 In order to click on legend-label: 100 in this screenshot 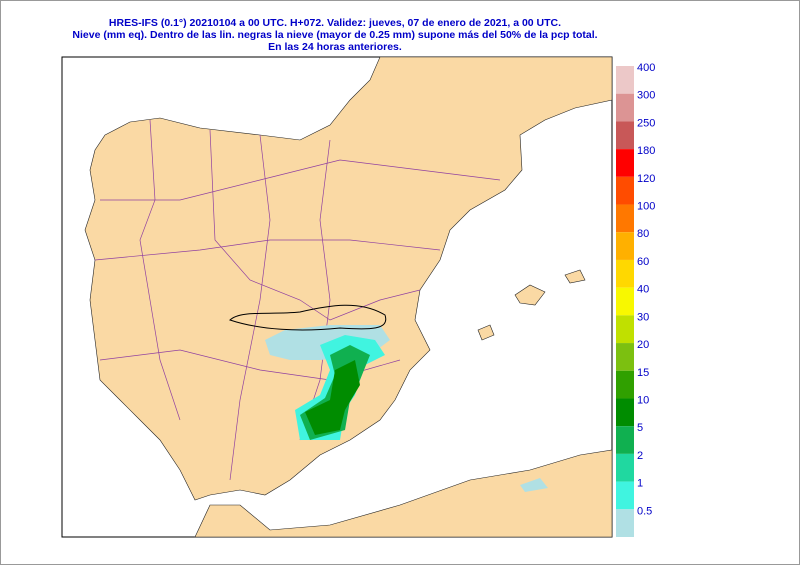, I will do `click(646, 207)`.